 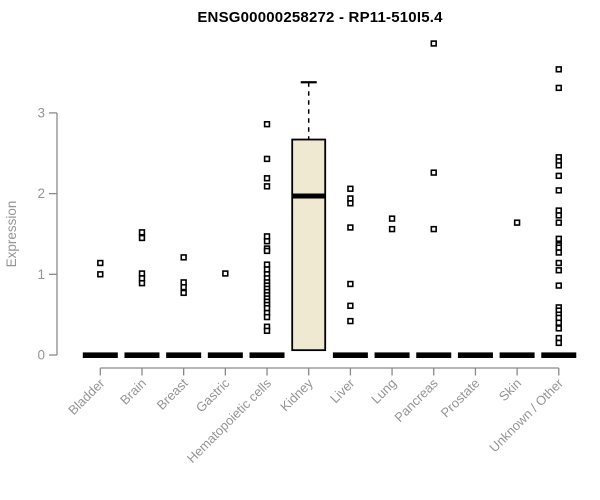 I want to click on box-group-kidney, so click(x=309, y=216).